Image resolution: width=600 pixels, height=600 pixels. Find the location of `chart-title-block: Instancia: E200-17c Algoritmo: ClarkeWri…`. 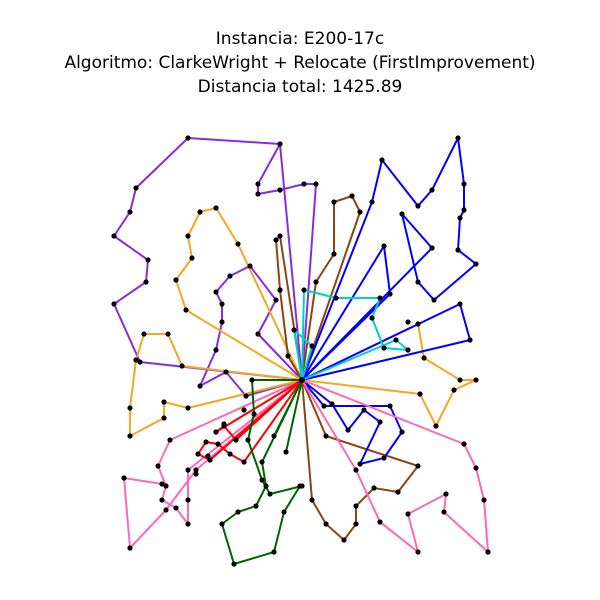

chart-title-block: Instancia: E200-17c Algoritmo: ClarkeWri… is located at coordinates (300, 63).